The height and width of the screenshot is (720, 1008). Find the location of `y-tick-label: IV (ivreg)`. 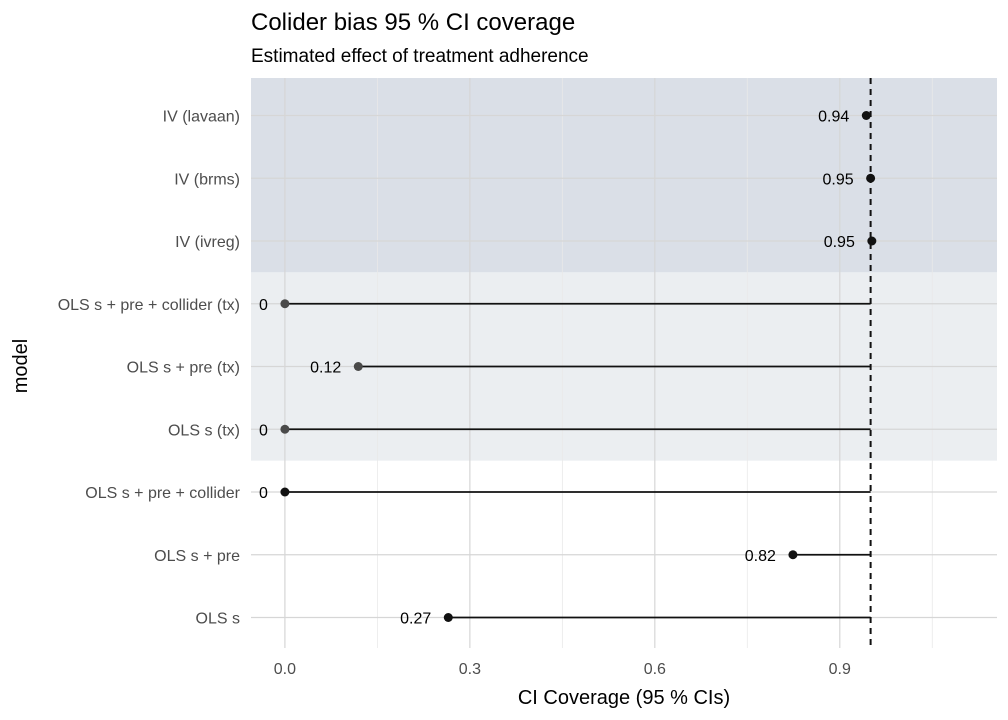

y-tick-label: IV (ivreg) is located at coordinates (207, 242).